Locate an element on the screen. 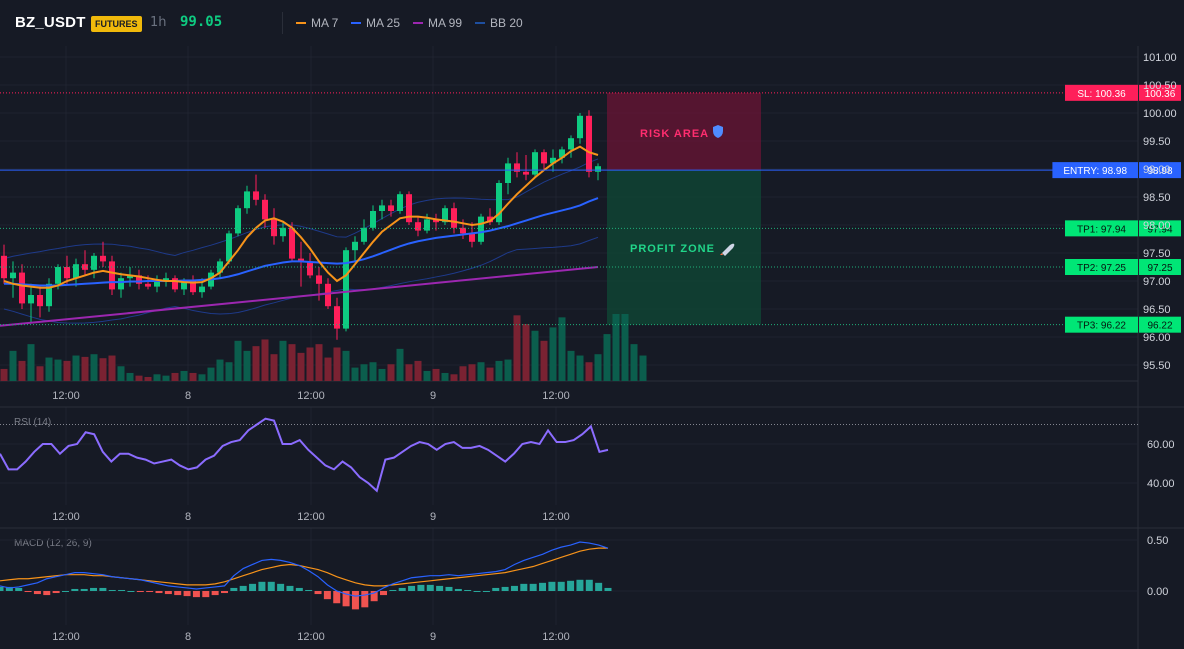 The image size is (1184, 649). legend-ma7: MA 7 is located at coordinates (317, 23).